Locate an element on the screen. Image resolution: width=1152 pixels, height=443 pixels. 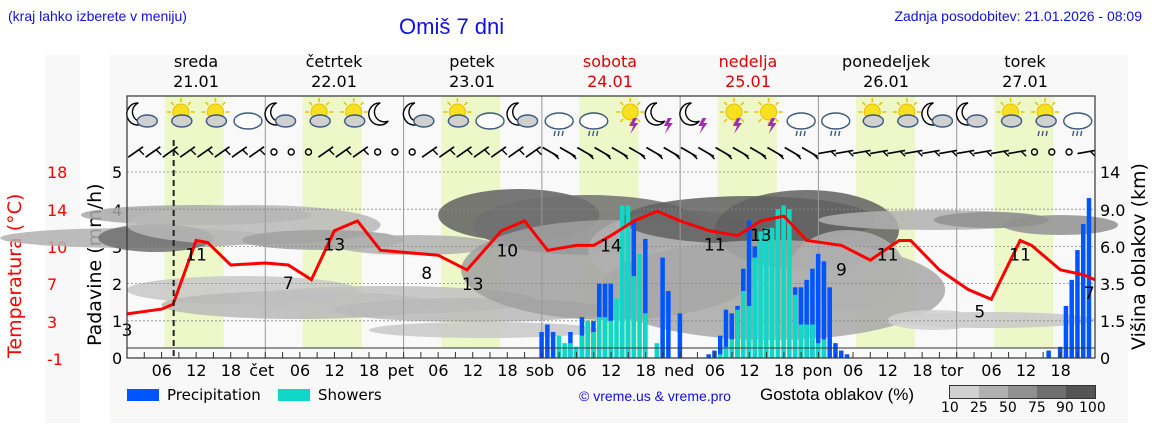
day-header: sreda 21.01 is located at coordinates (196, 71).